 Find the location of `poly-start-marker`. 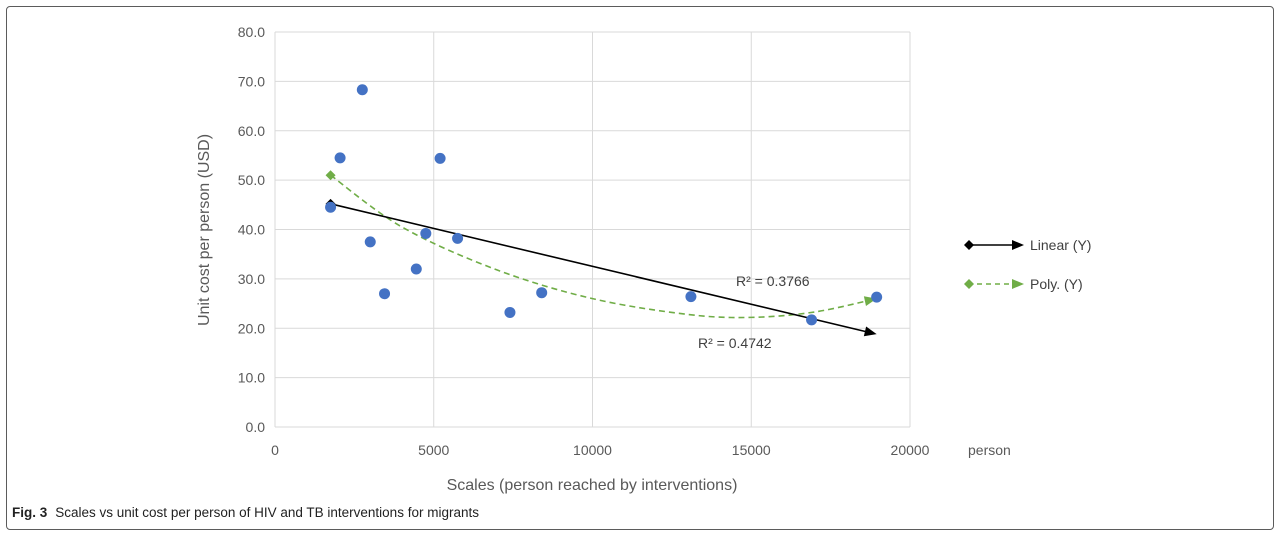

poly-start-marker is located at coordinates (330, 175).